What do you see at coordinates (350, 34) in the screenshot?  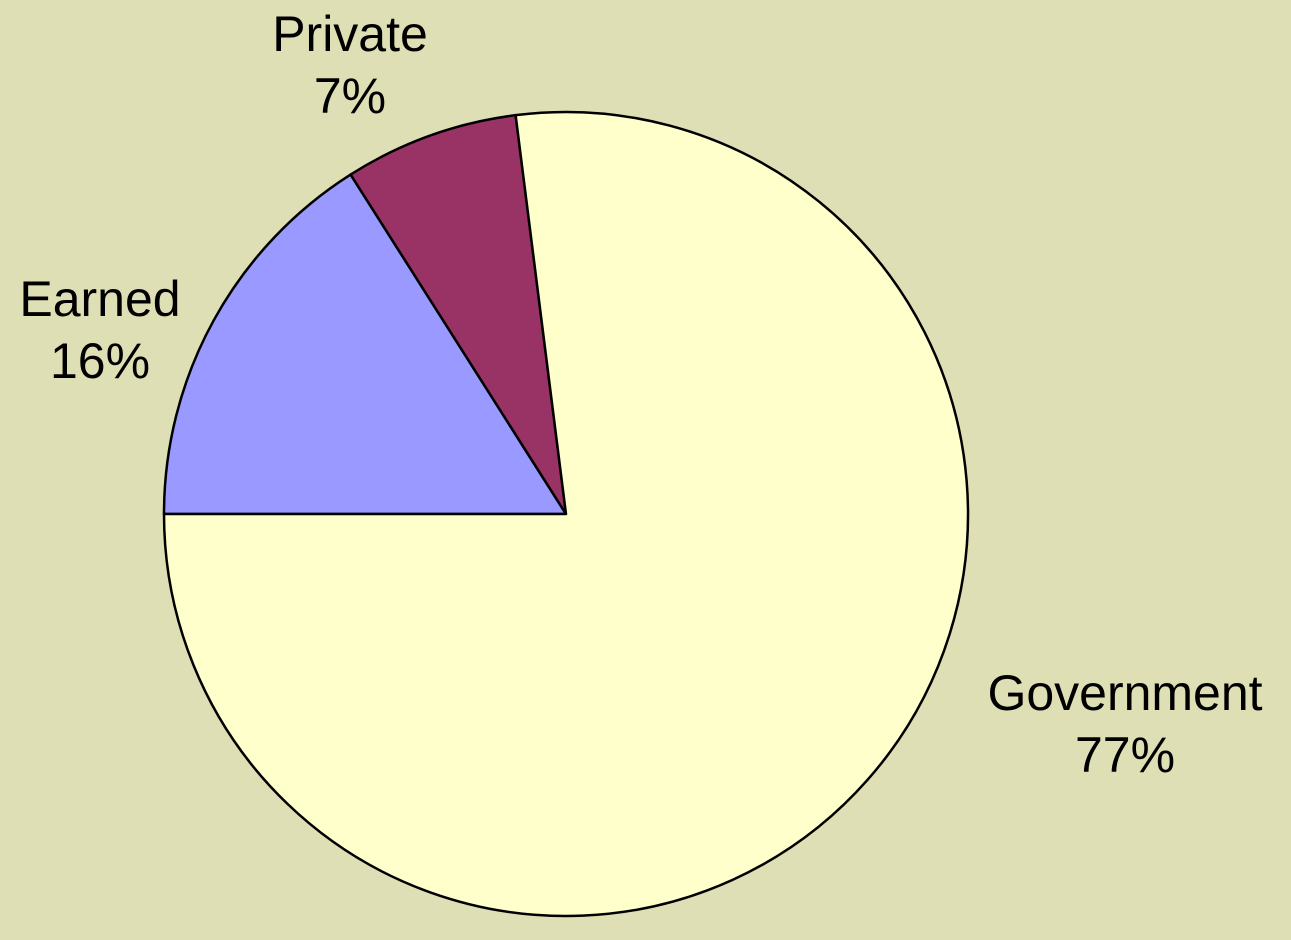 I see `slice-name-private: Private` at bounding box center [350, 34].